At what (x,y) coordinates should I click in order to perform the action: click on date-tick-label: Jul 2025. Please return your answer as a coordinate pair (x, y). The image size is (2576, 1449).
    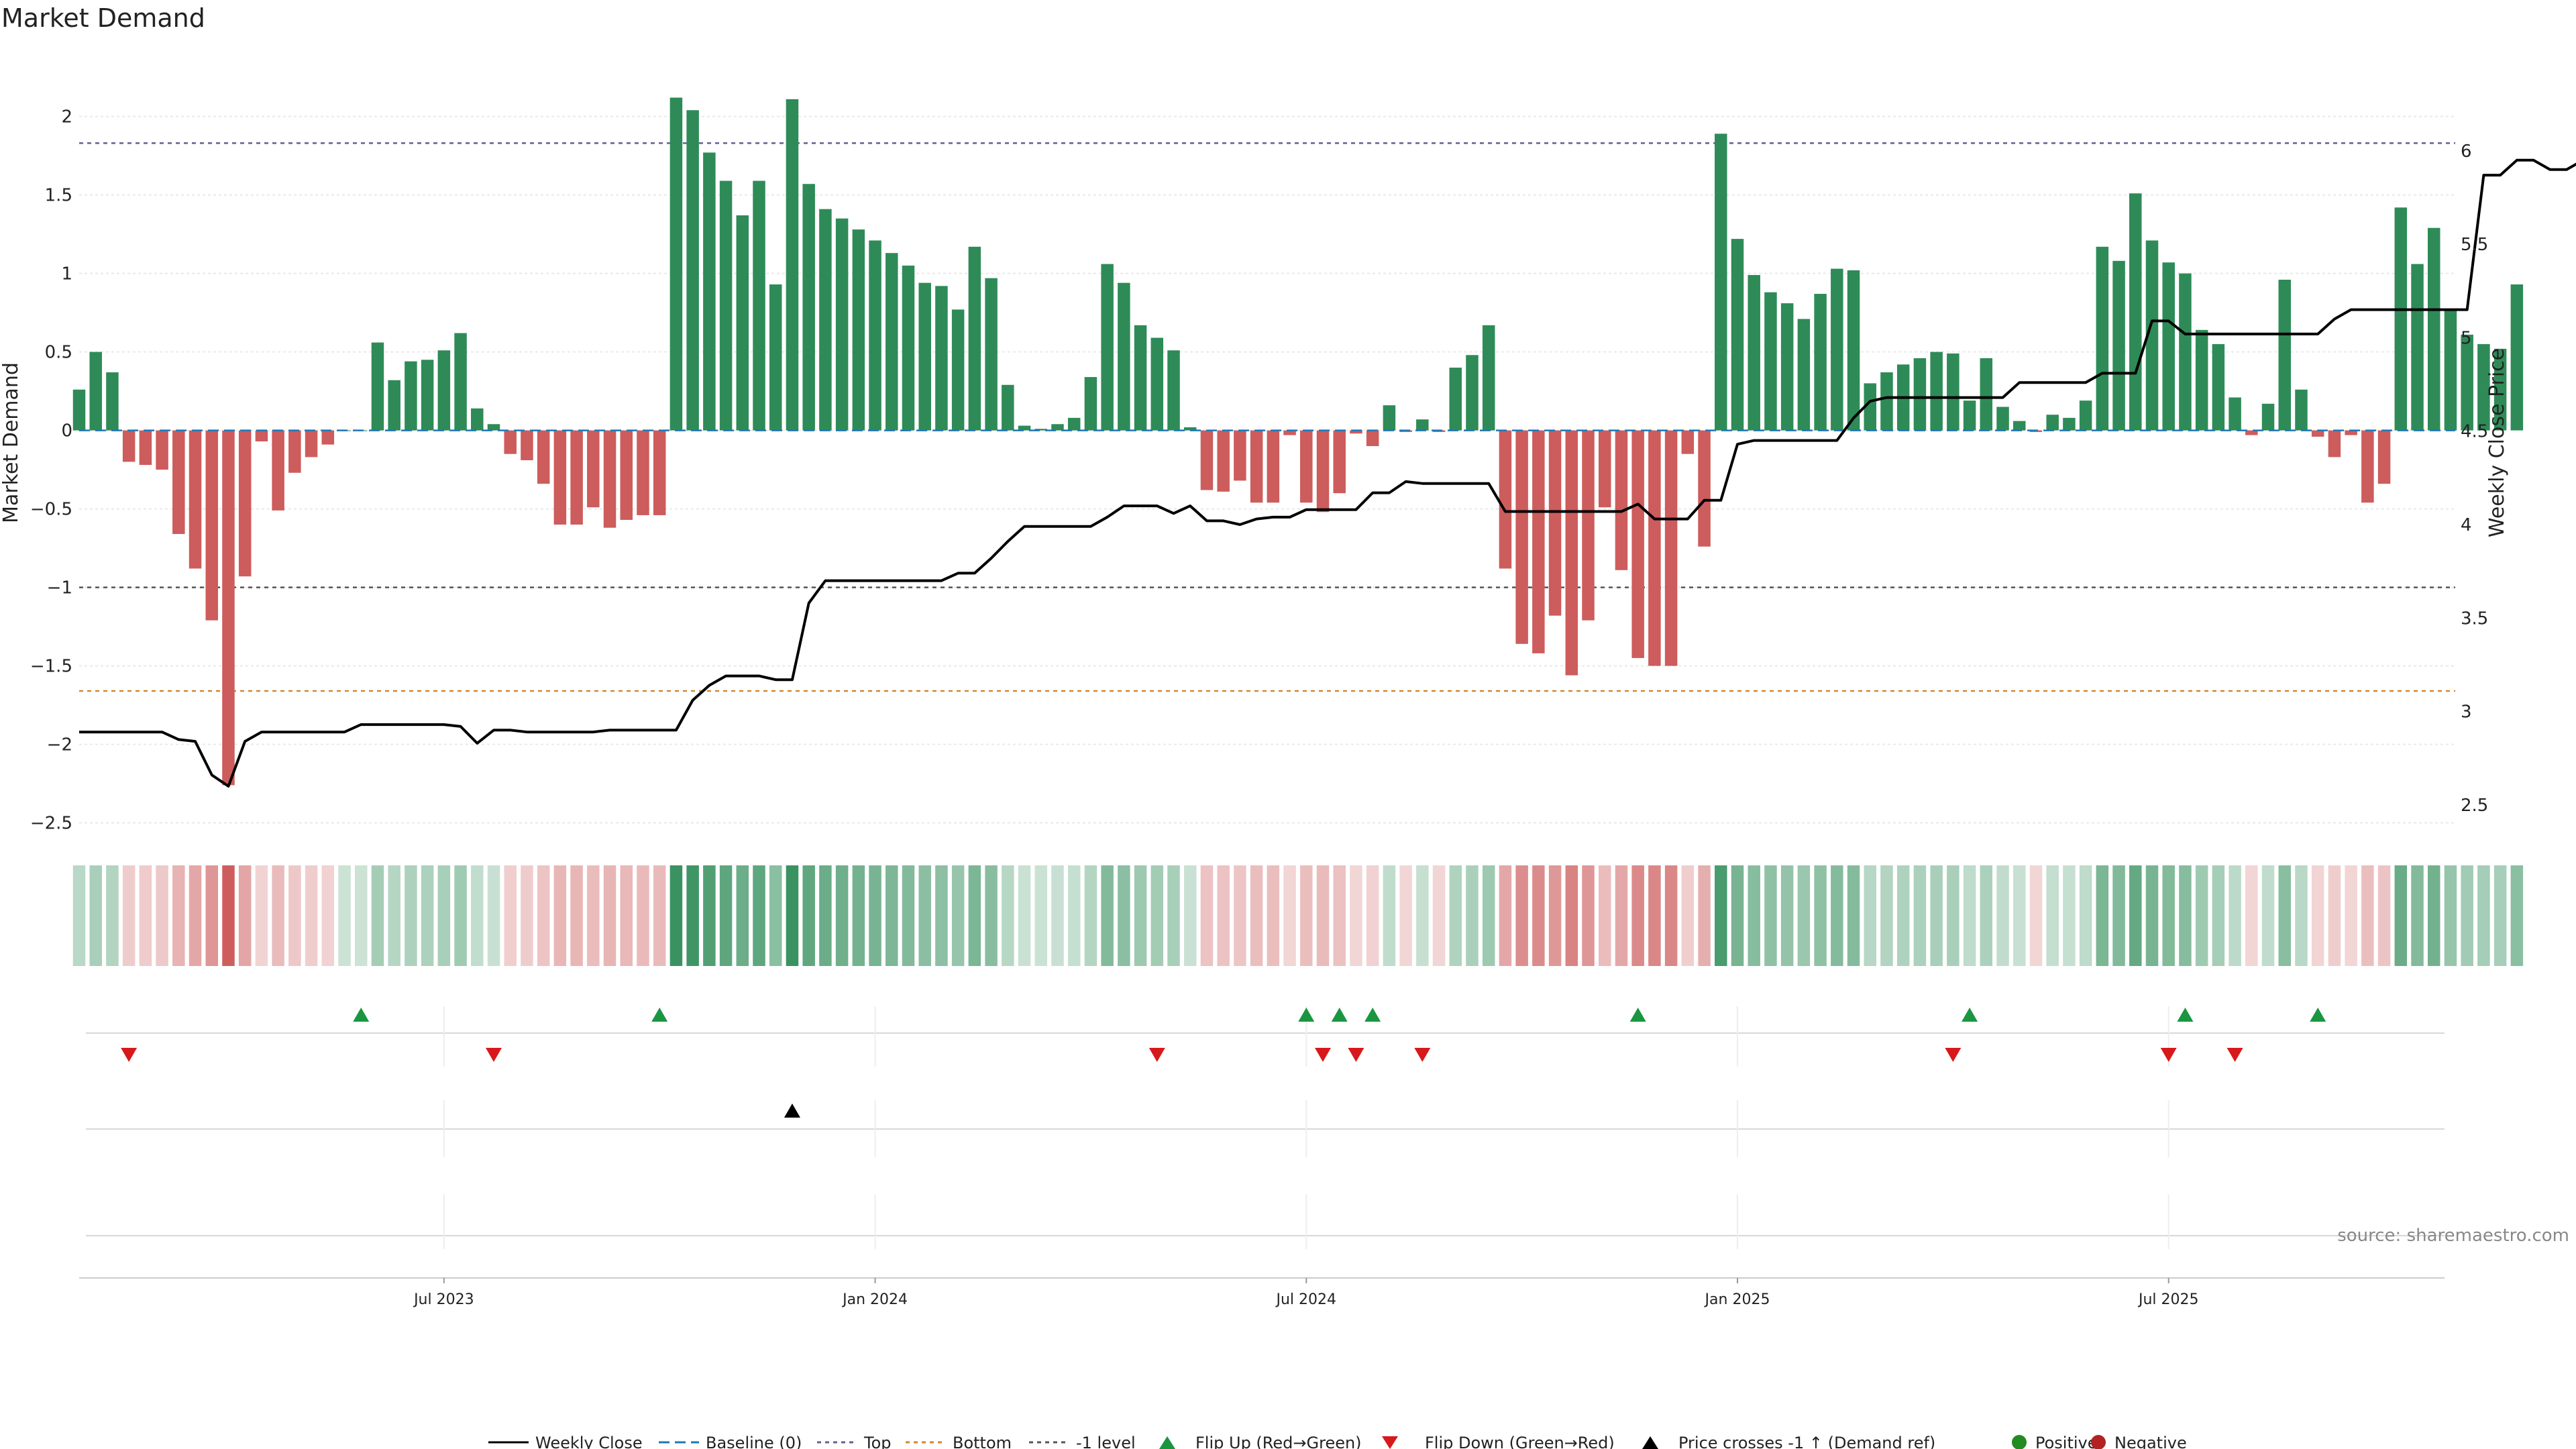
    Looking at the image, I should click on (2168, 1299).